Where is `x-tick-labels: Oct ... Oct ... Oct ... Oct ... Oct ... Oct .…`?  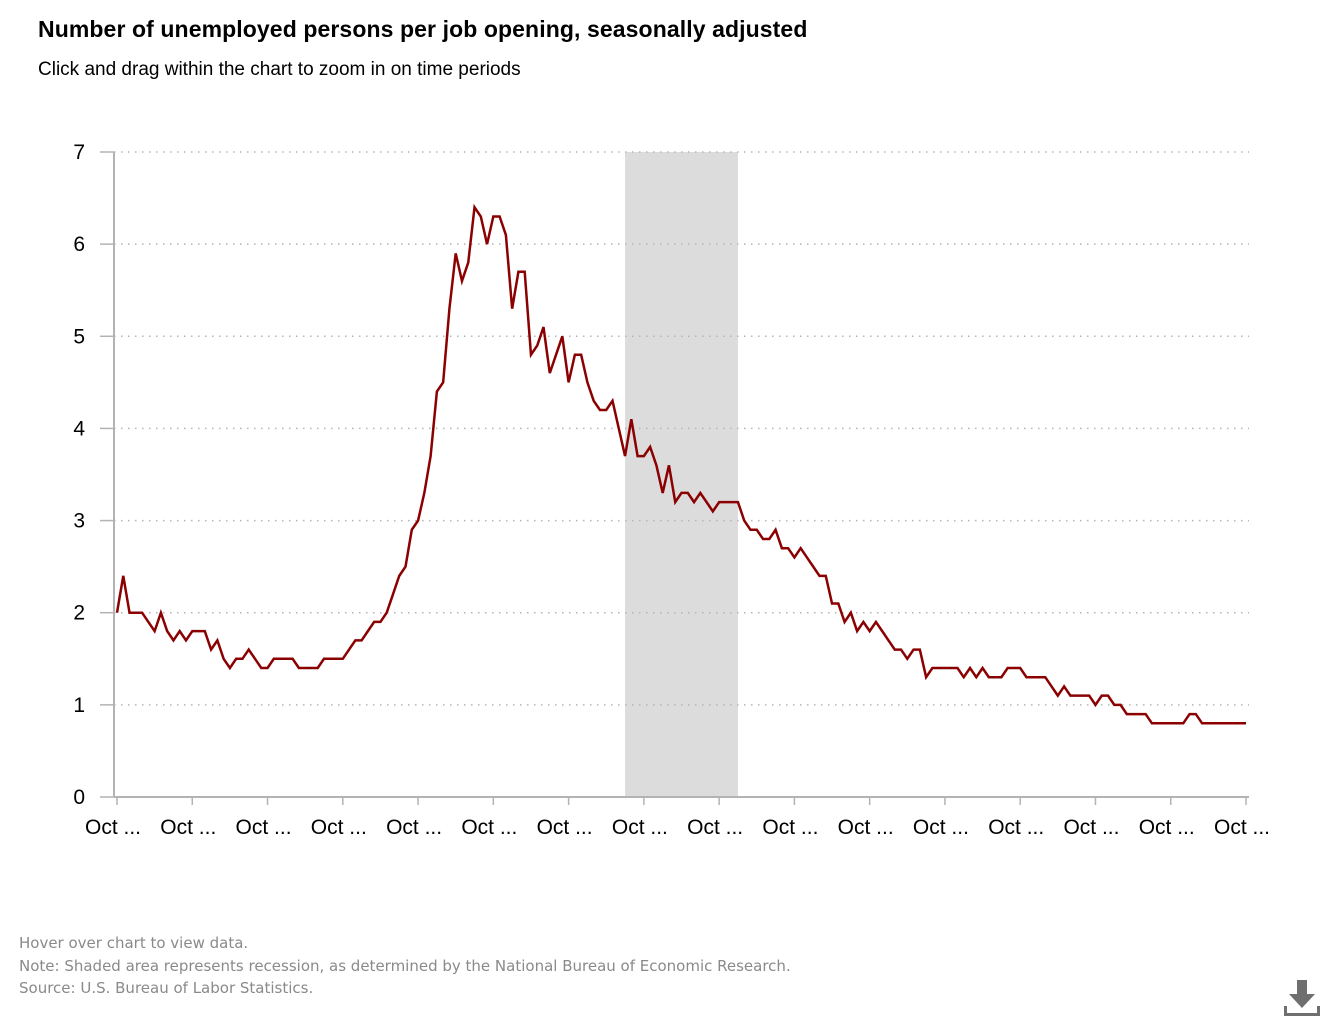 x-tick-labels: Oct ... Oct ... Oct ... Oct ... Oct ... Oct .… is located at coordinates (677, 827).